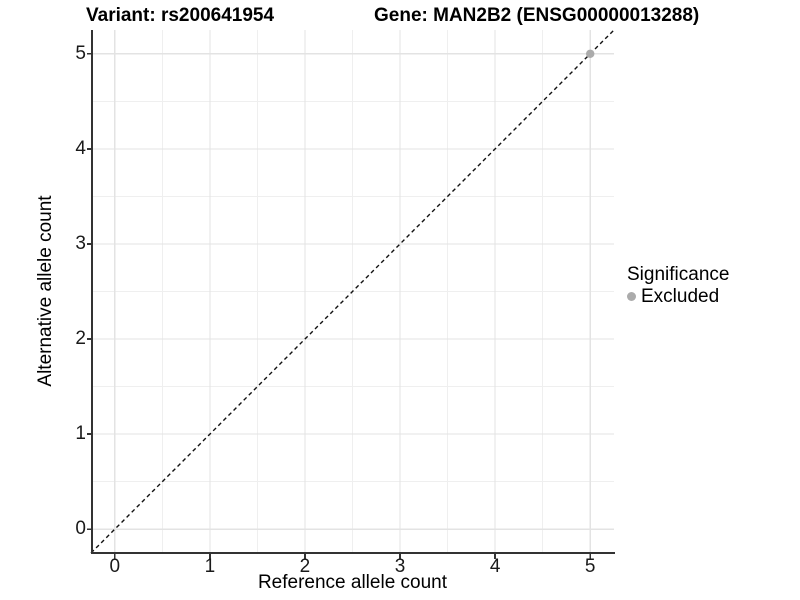  Describe the element at coordinates (352, 582) in the screenshot. I see `x-axis-title: Reference allele count` at that location.